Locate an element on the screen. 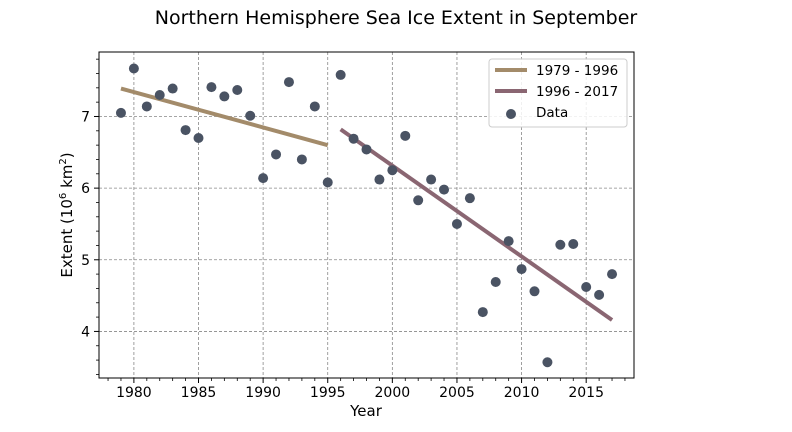 The image size is (792, 432). y-tick-label: 4 is located at coordinates (85, 332).